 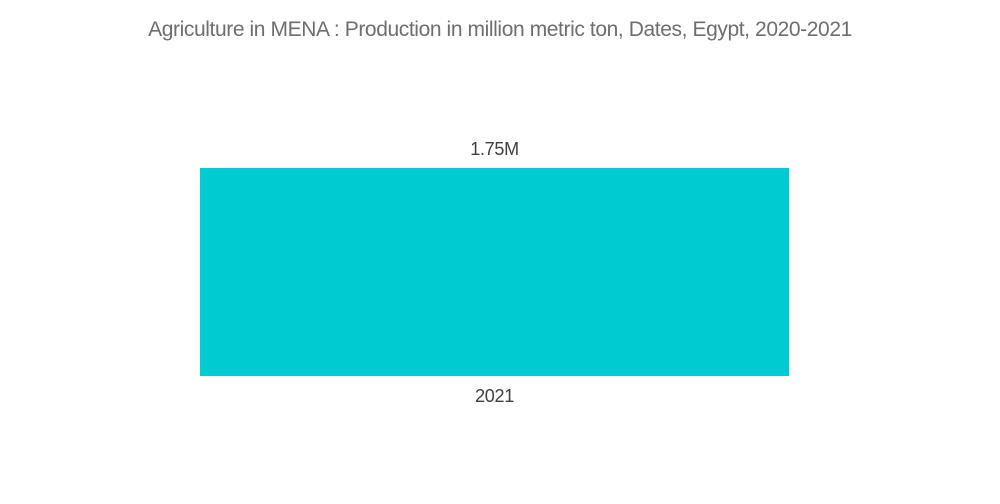 What do you see at coordinates (494, 396) in the screenshot?
I see `x-axis-label-2021: 2021` at bounding box center [494, 396].